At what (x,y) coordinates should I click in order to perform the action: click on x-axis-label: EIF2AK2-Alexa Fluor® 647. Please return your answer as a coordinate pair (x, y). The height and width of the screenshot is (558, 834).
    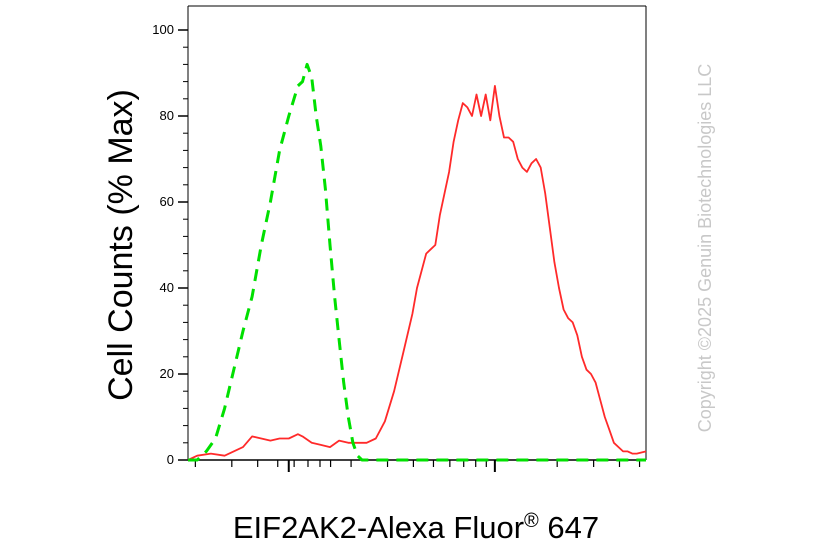
    Looking at the image, I should click on (416, 527).